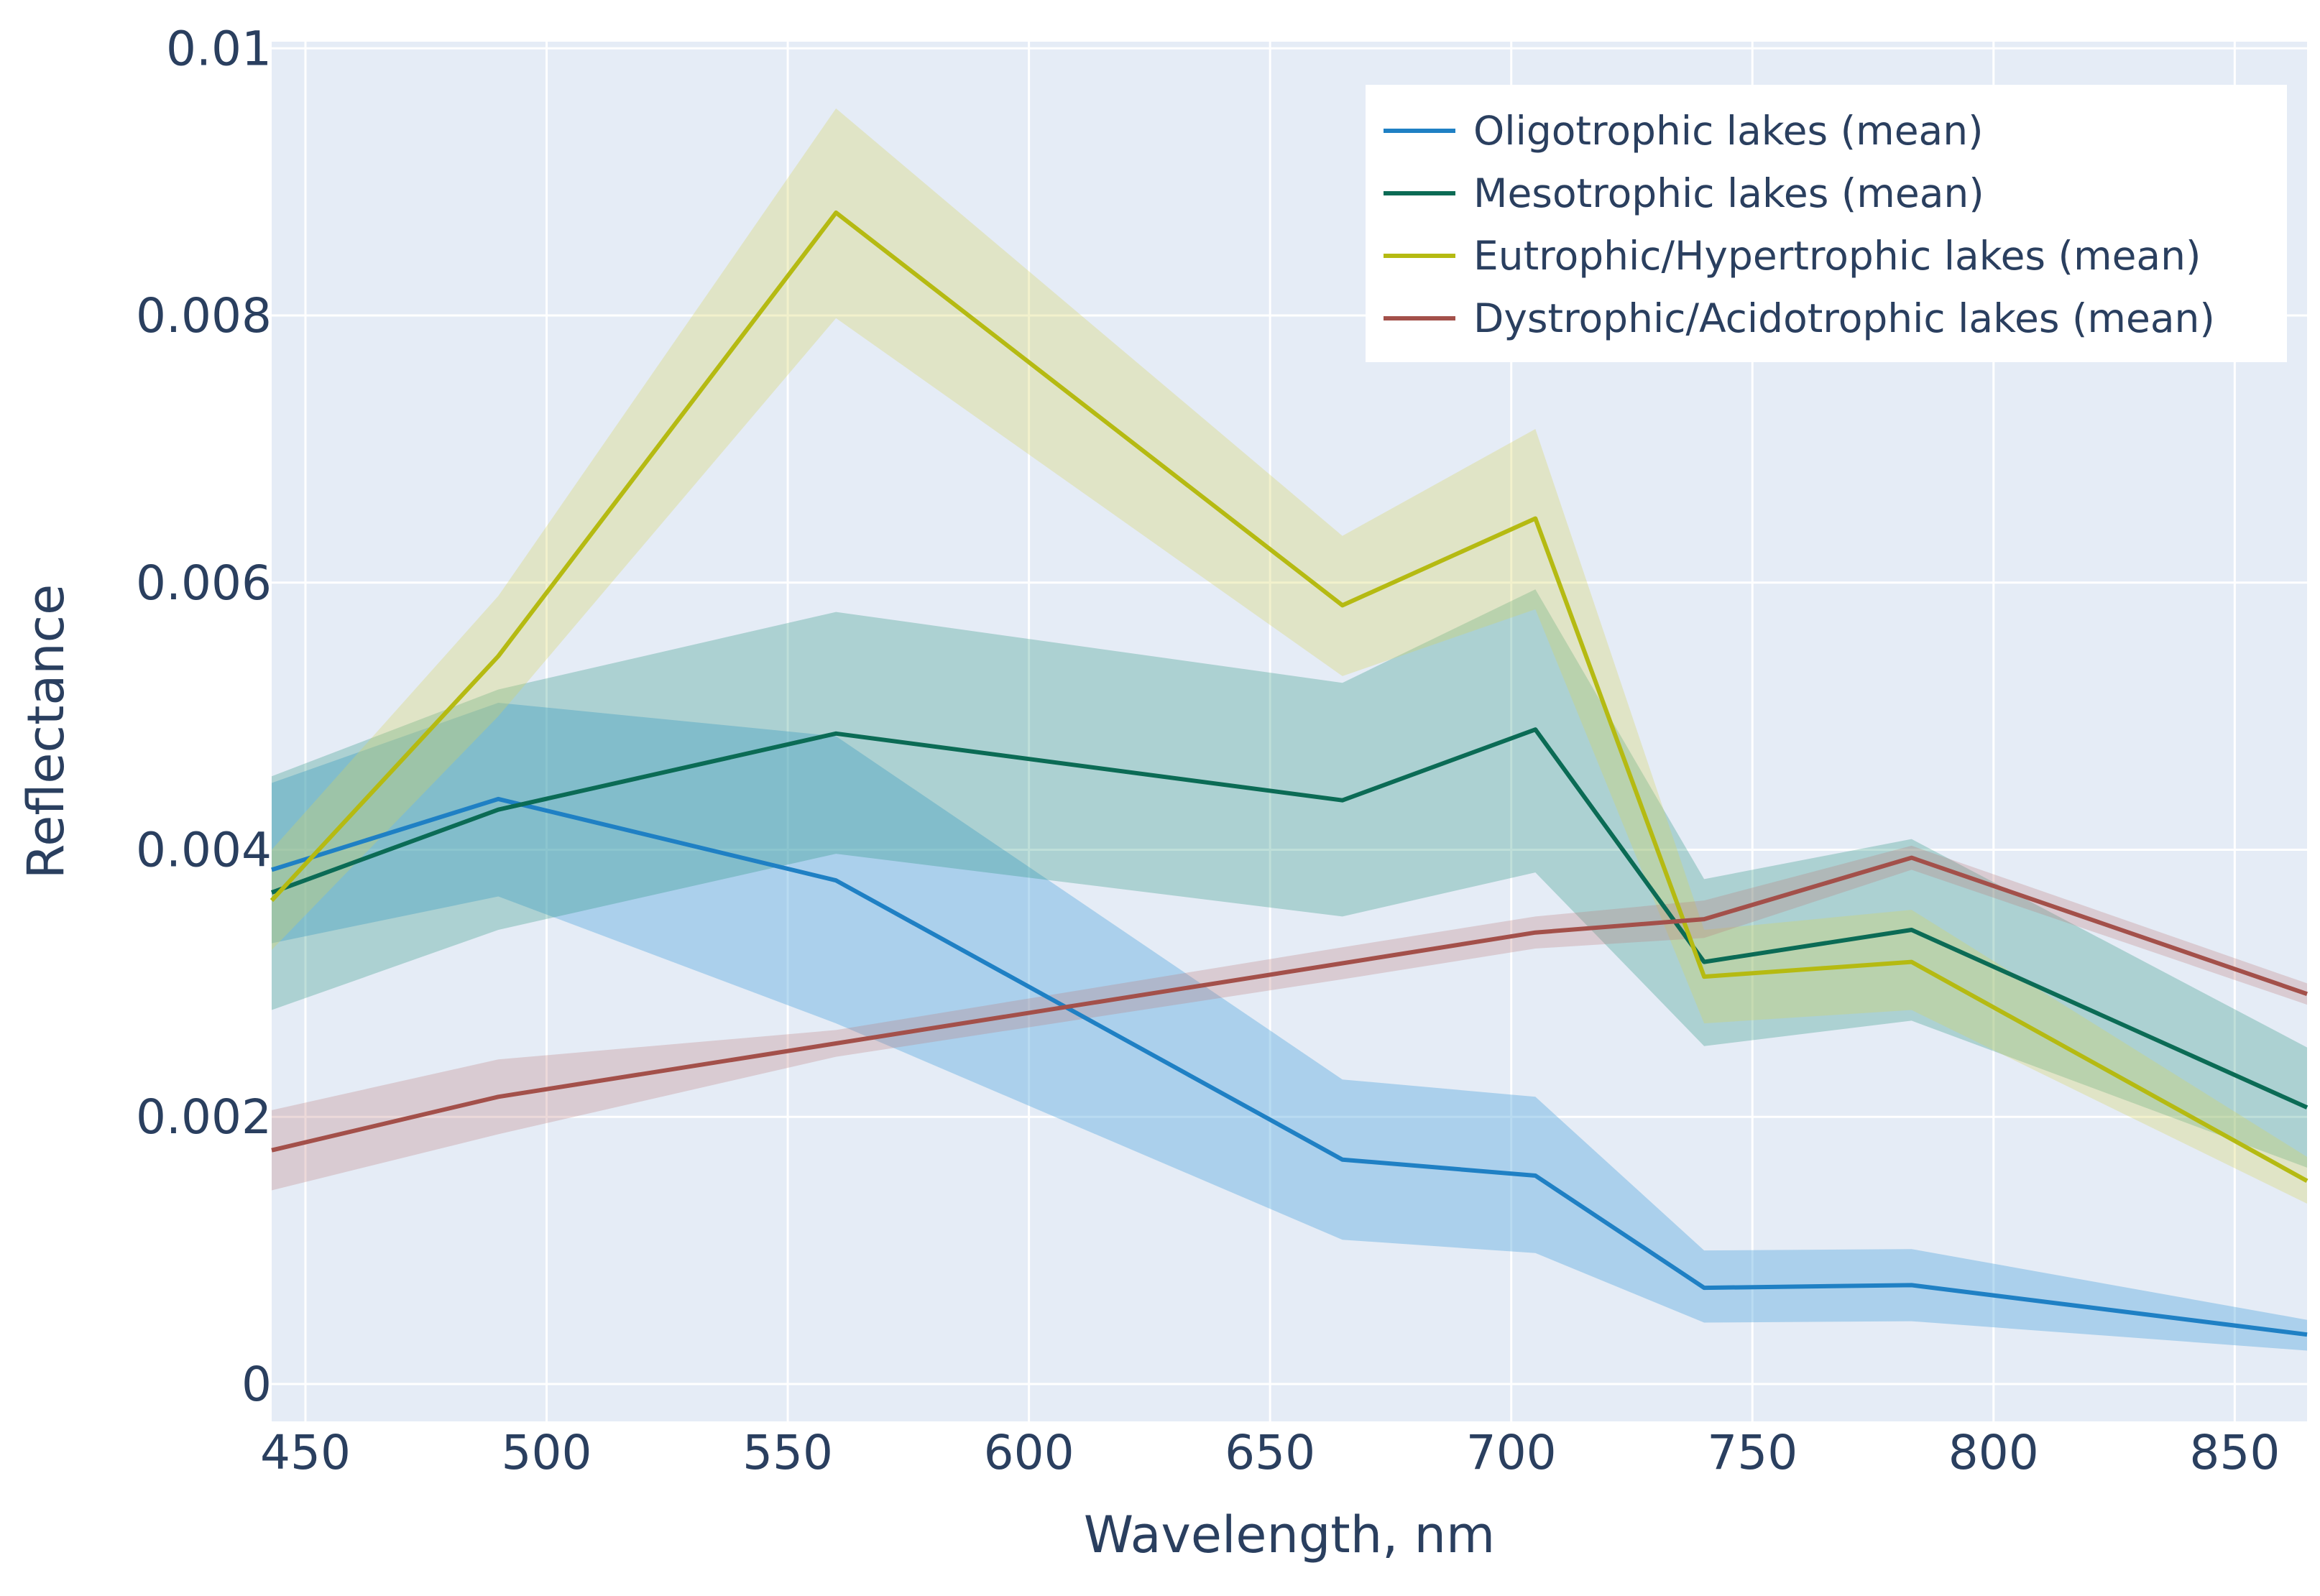  What do you see at coordinates (256, 1384) in the screenshot?
I see `y-tick-label: 0` at bounding box center [256, 1384].